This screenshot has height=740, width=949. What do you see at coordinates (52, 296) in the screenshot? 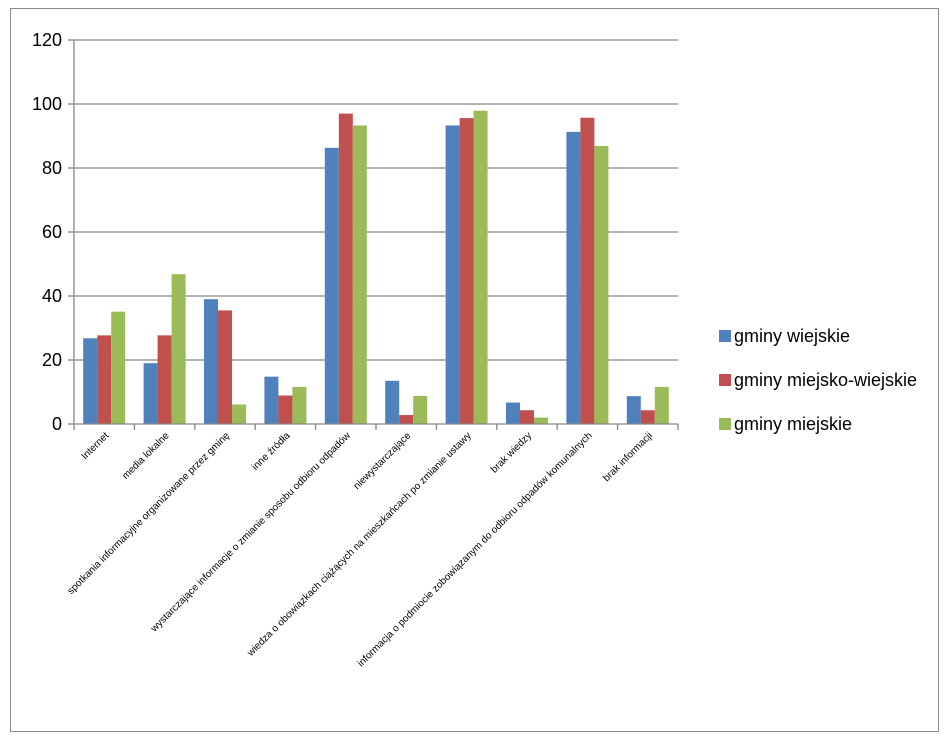
I see `y-tick-label: 40` at bounding box center [52, 296].